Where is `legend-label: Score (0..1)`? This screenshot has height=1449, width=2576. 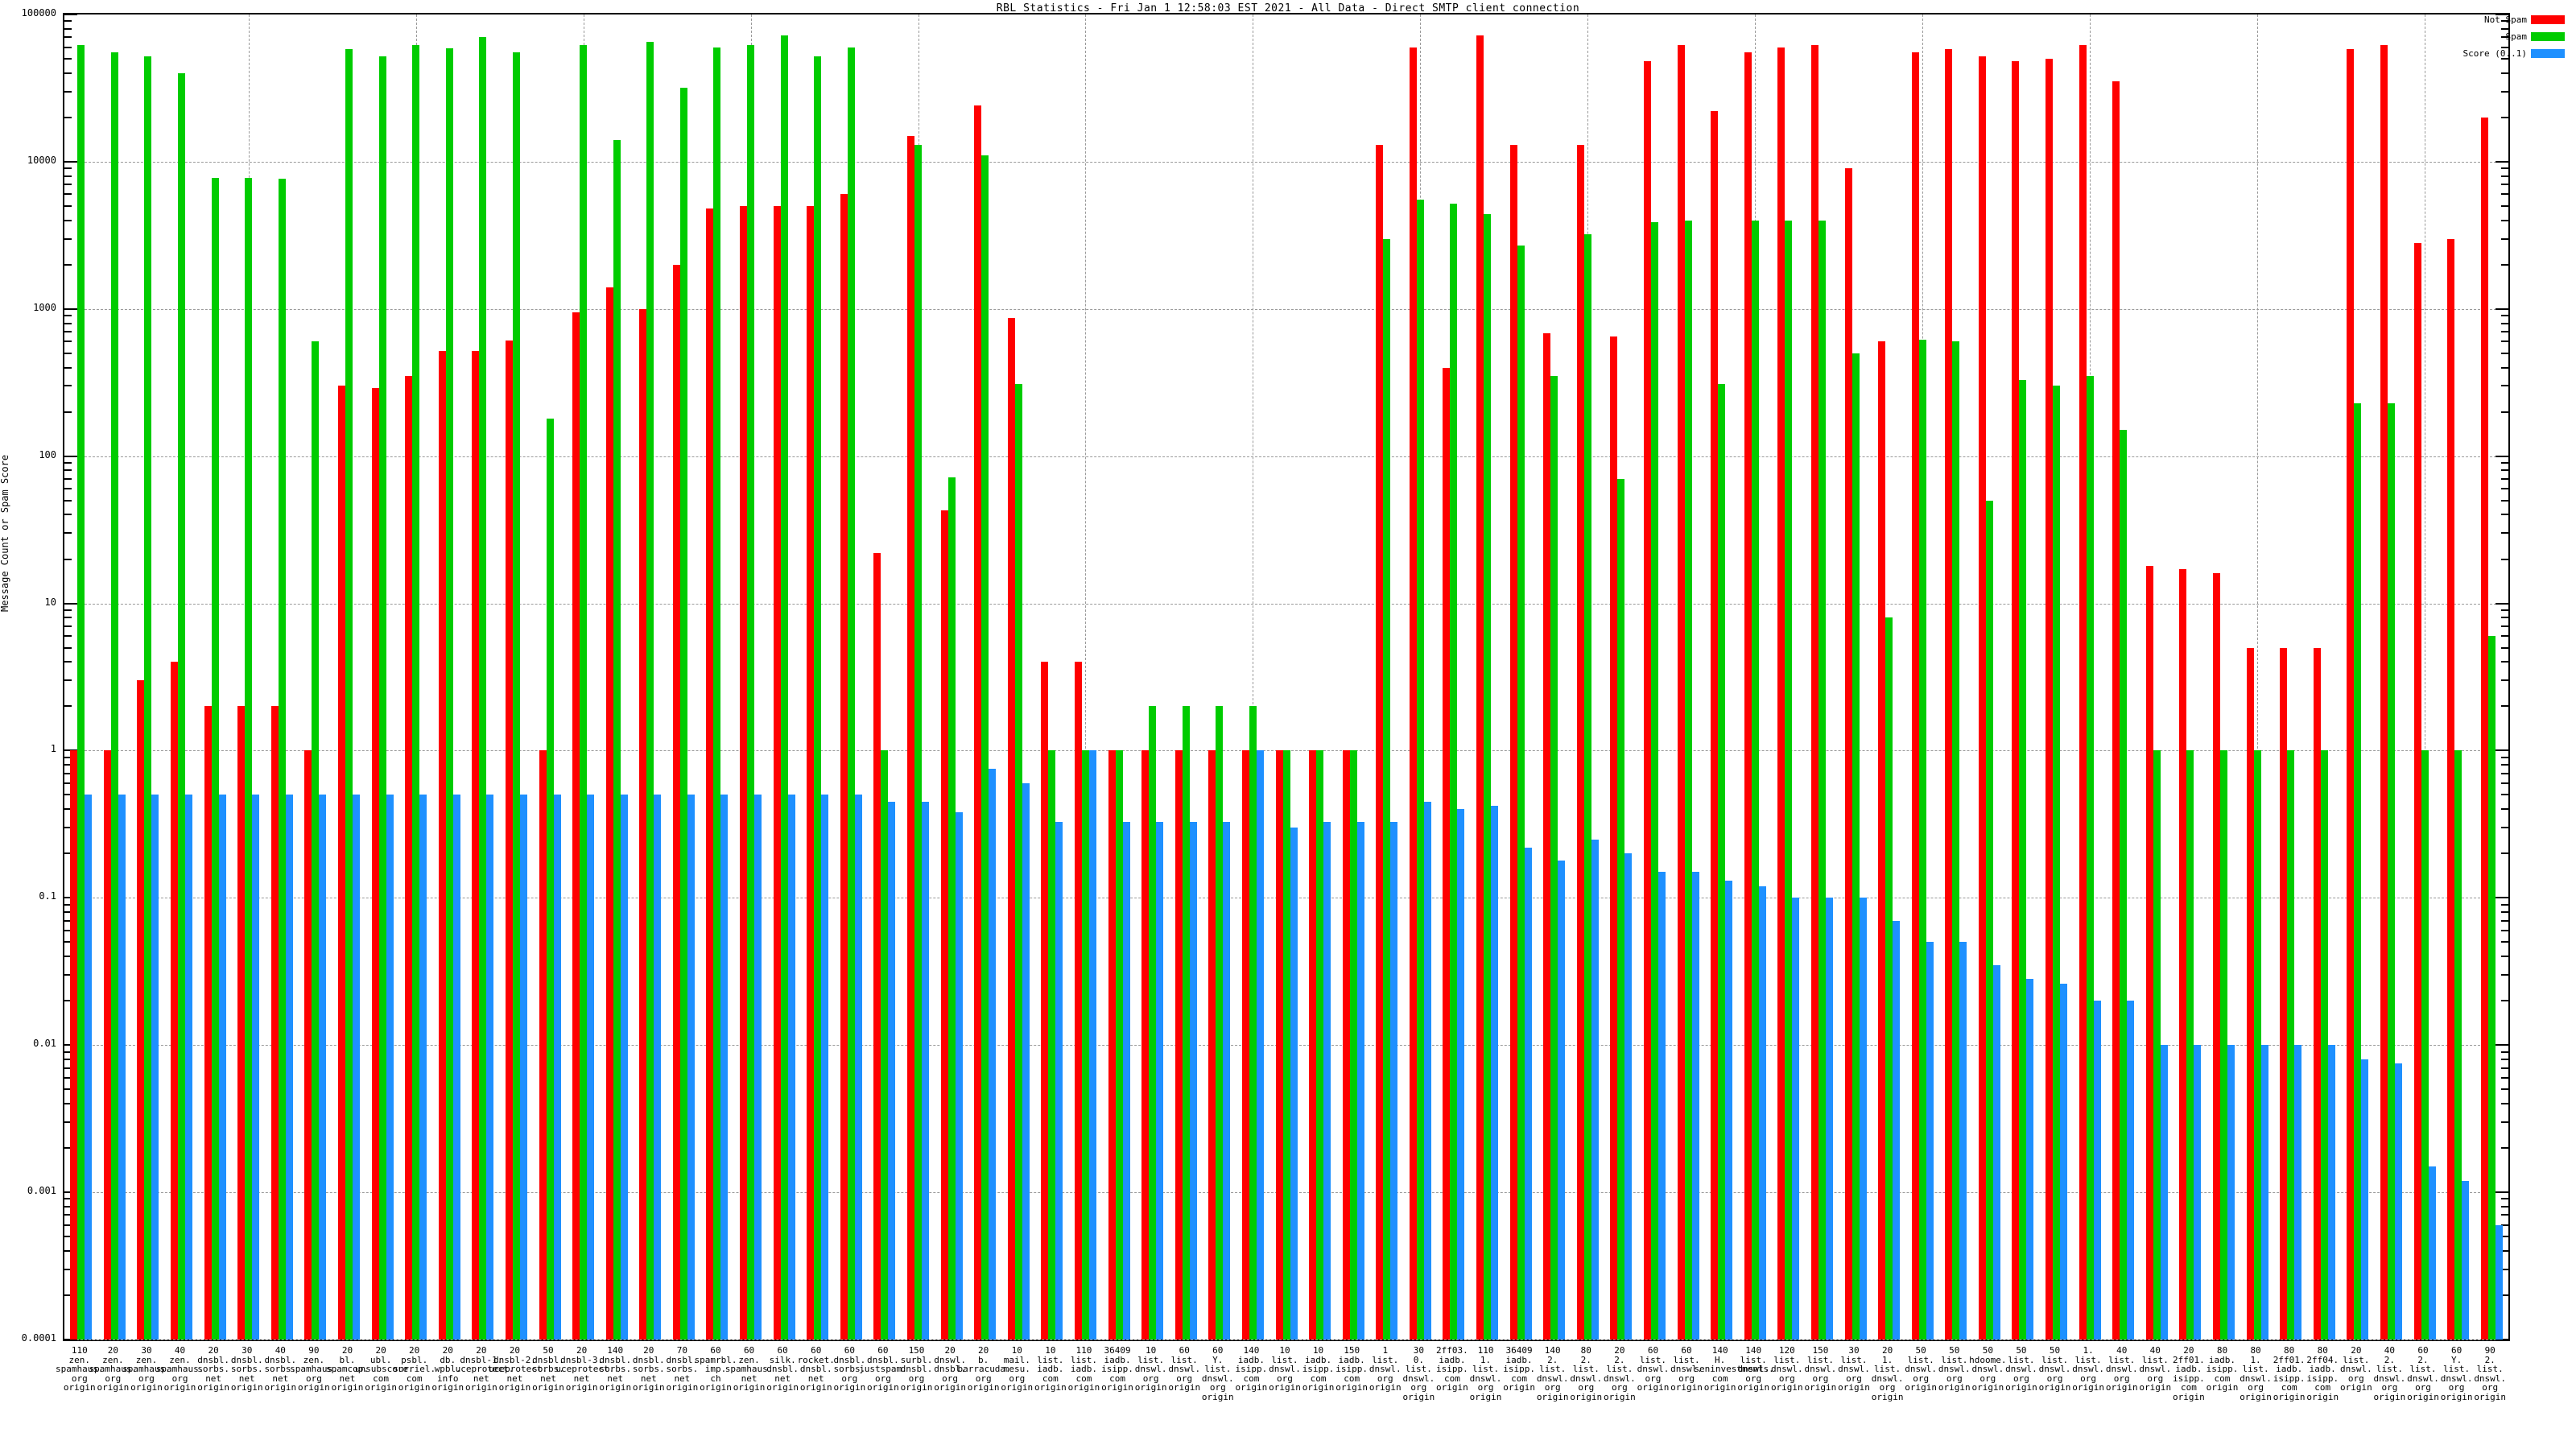
legend-label: Score (0..1) is located at coordinates (2494, 53).